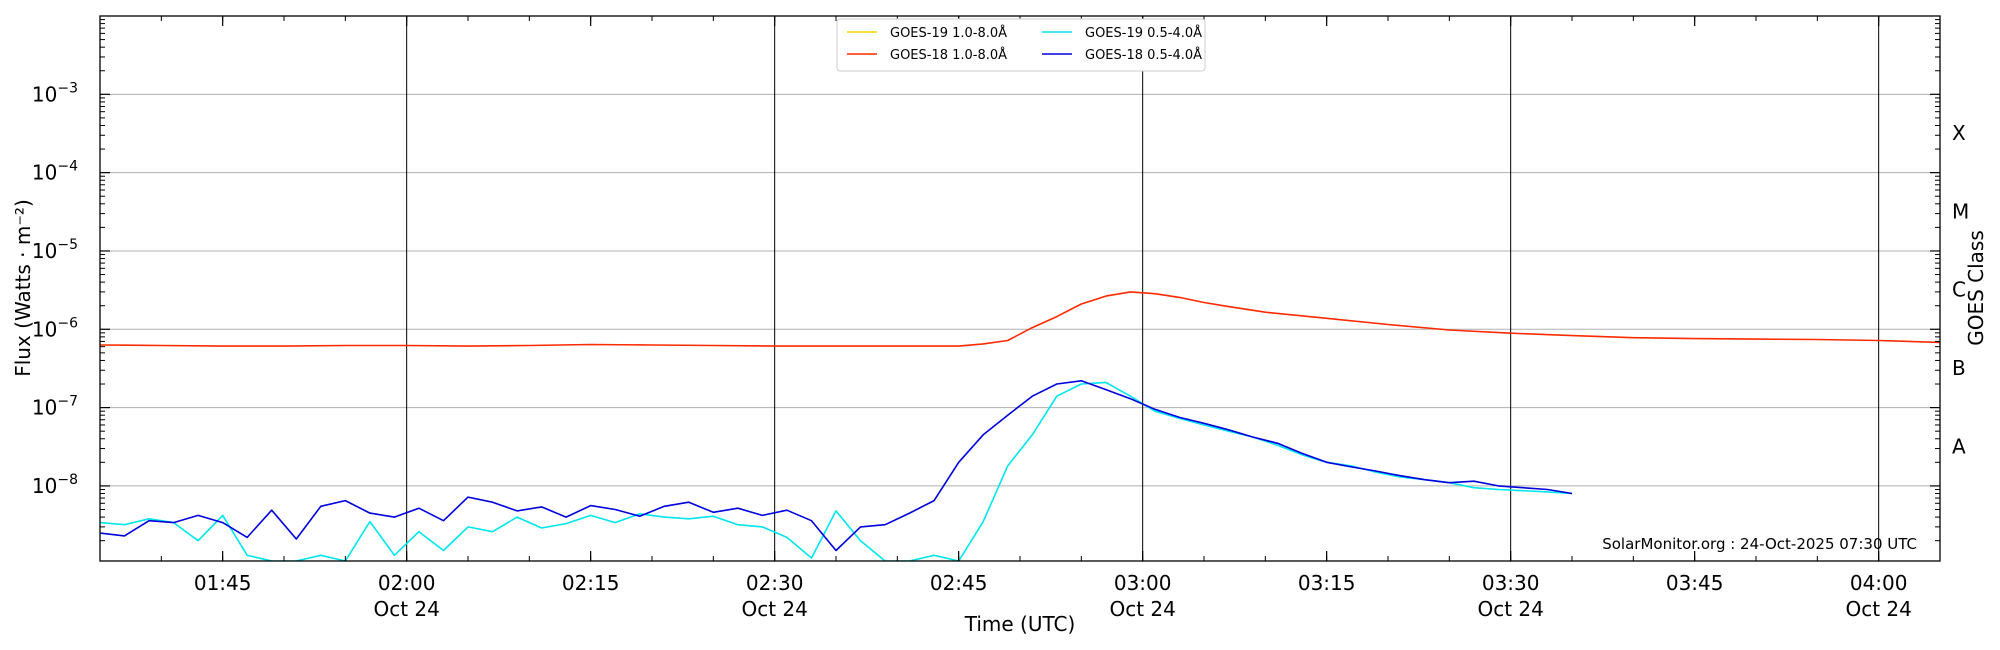 The width and height of the screenshot is (2000, 650). Describe the element at coordinates (1511, 583) in the screenshot. I see `x-tick-label: 03:30` at that location.